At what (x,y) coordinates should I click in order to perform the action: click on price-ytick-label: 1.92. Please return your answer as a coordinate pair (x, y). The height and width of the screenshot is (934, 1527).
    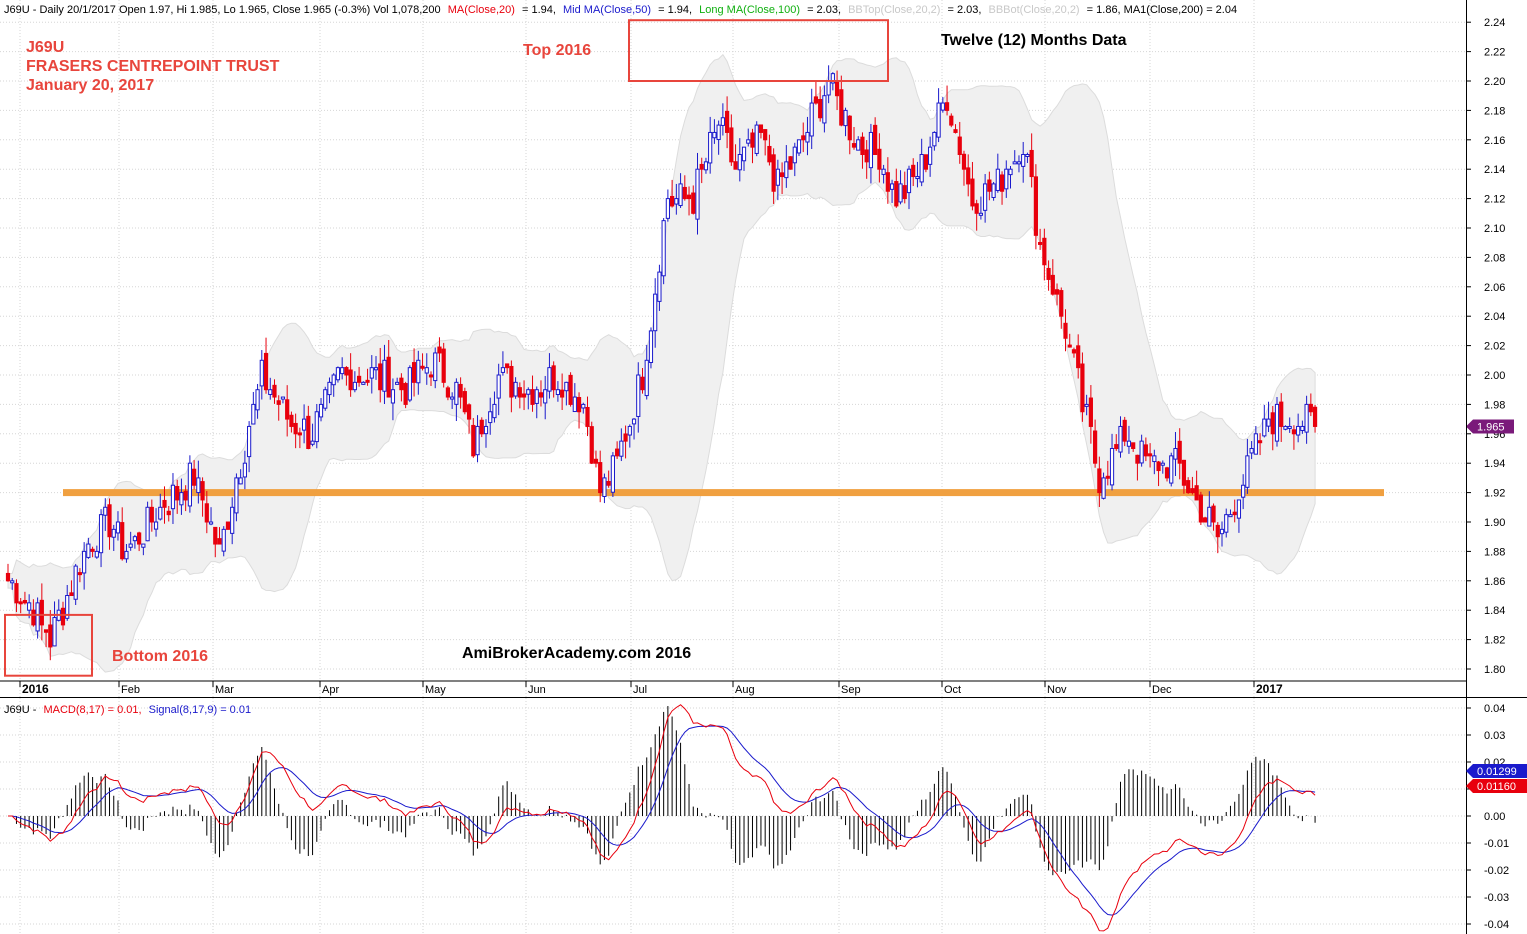
    Looking at the image, I should click on (1494, 494).